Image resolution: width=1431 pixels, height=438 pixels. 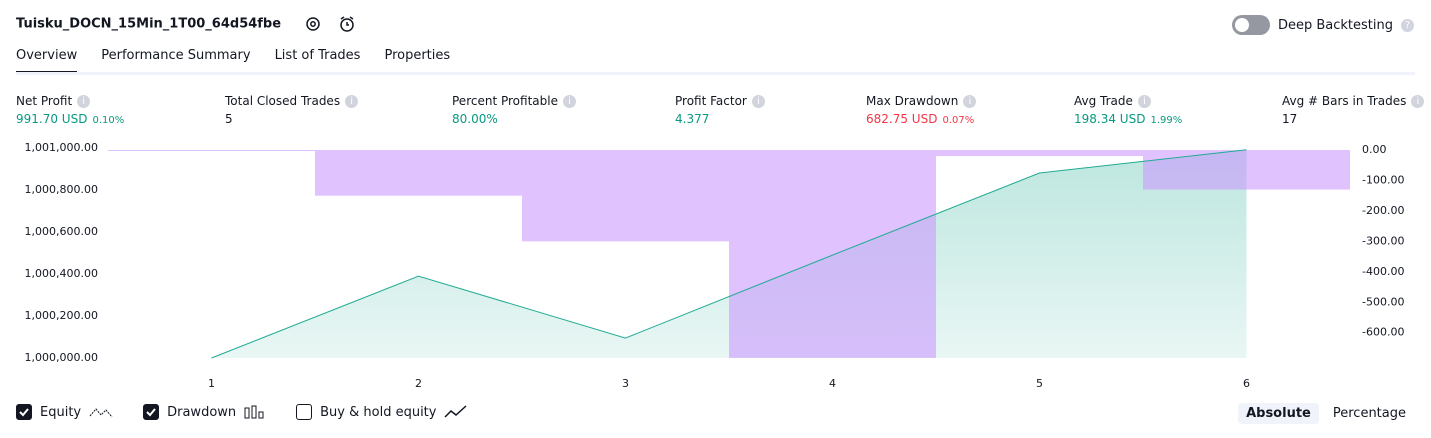 I want to click on metric: Net Profit i 991.70 USD 0.10%, so click(x=70, y=110).